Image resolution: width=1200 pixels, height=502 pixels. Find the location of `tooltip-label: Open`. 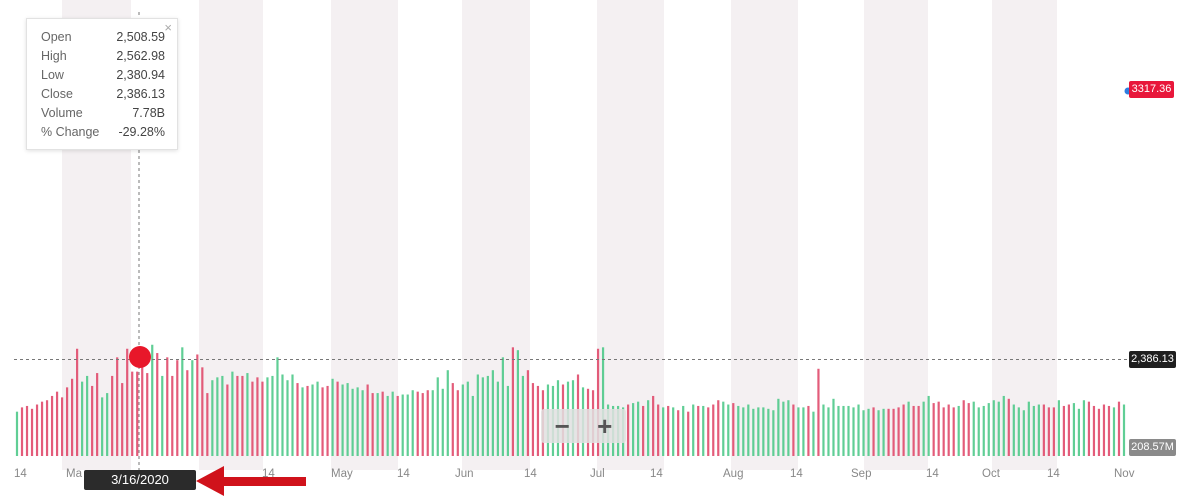

tooltip-label: Open is located at coordinates (56, 37).